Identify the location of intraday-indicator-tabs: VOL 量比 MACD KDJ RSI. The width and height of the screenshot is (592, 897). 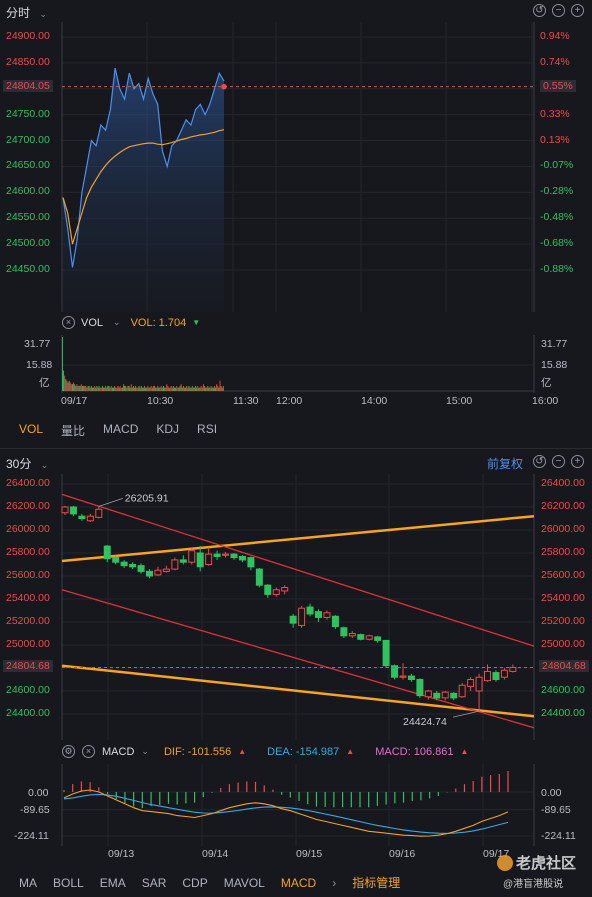
(118, 430).